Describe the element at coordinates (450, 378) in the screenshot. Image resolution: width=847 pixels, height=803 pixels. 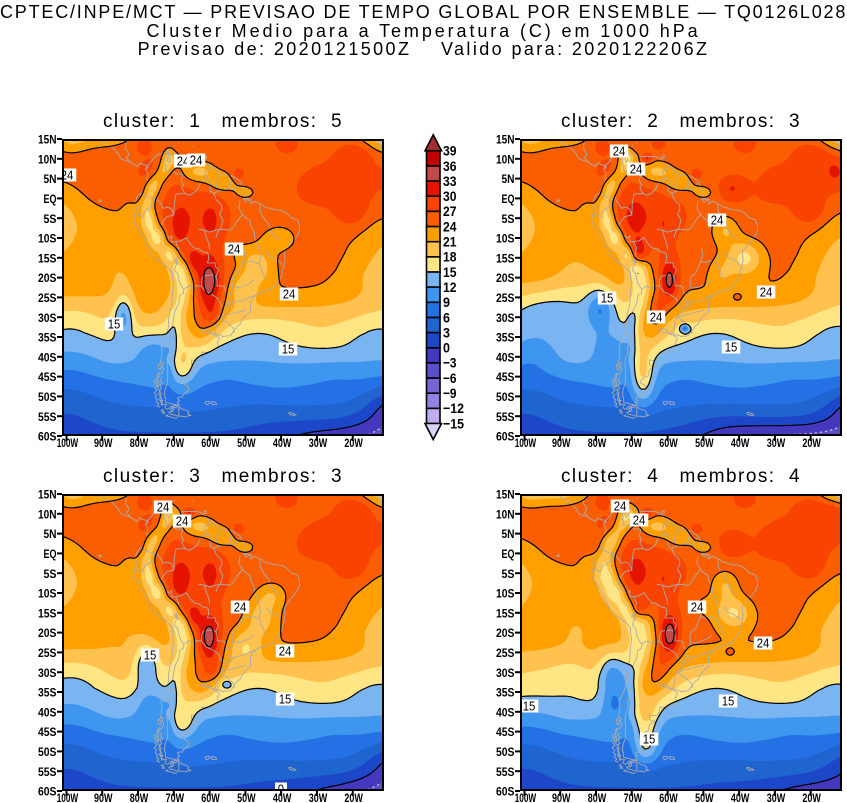
I see `svg-text: −6` at that location.